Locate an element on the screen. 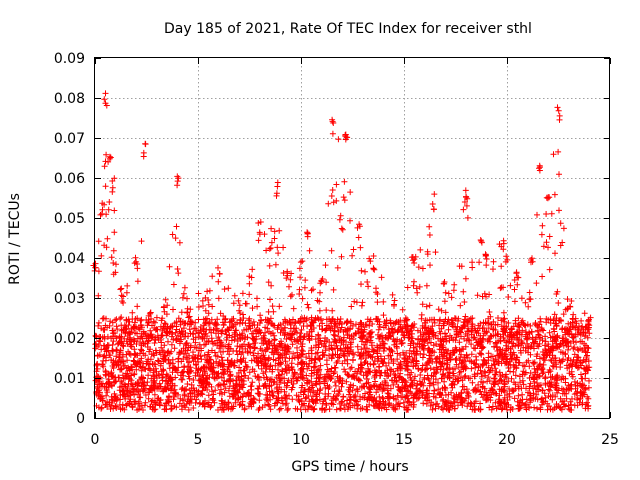 Image resolution: width=640 pixels, height=480 pixels. y-tick-label: 0.04 is located at coordinates (69, 259).